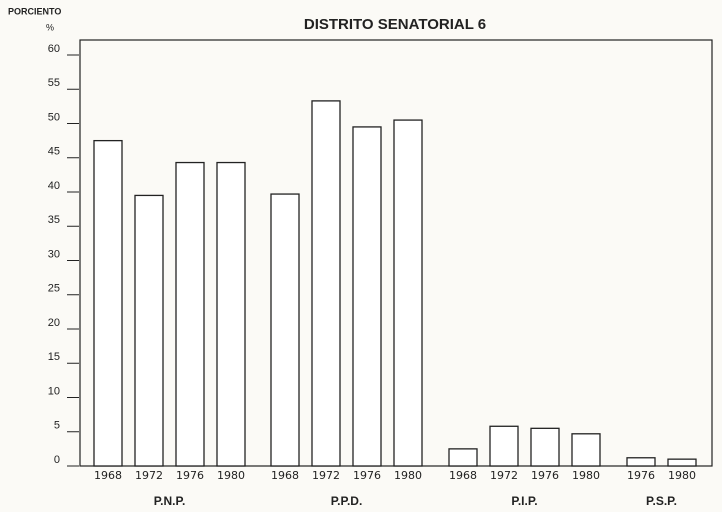  What do you see at coordinates (50, 27) in the screenshot?
I see `y-axis-unit: %` at bounding box center [50, 27].